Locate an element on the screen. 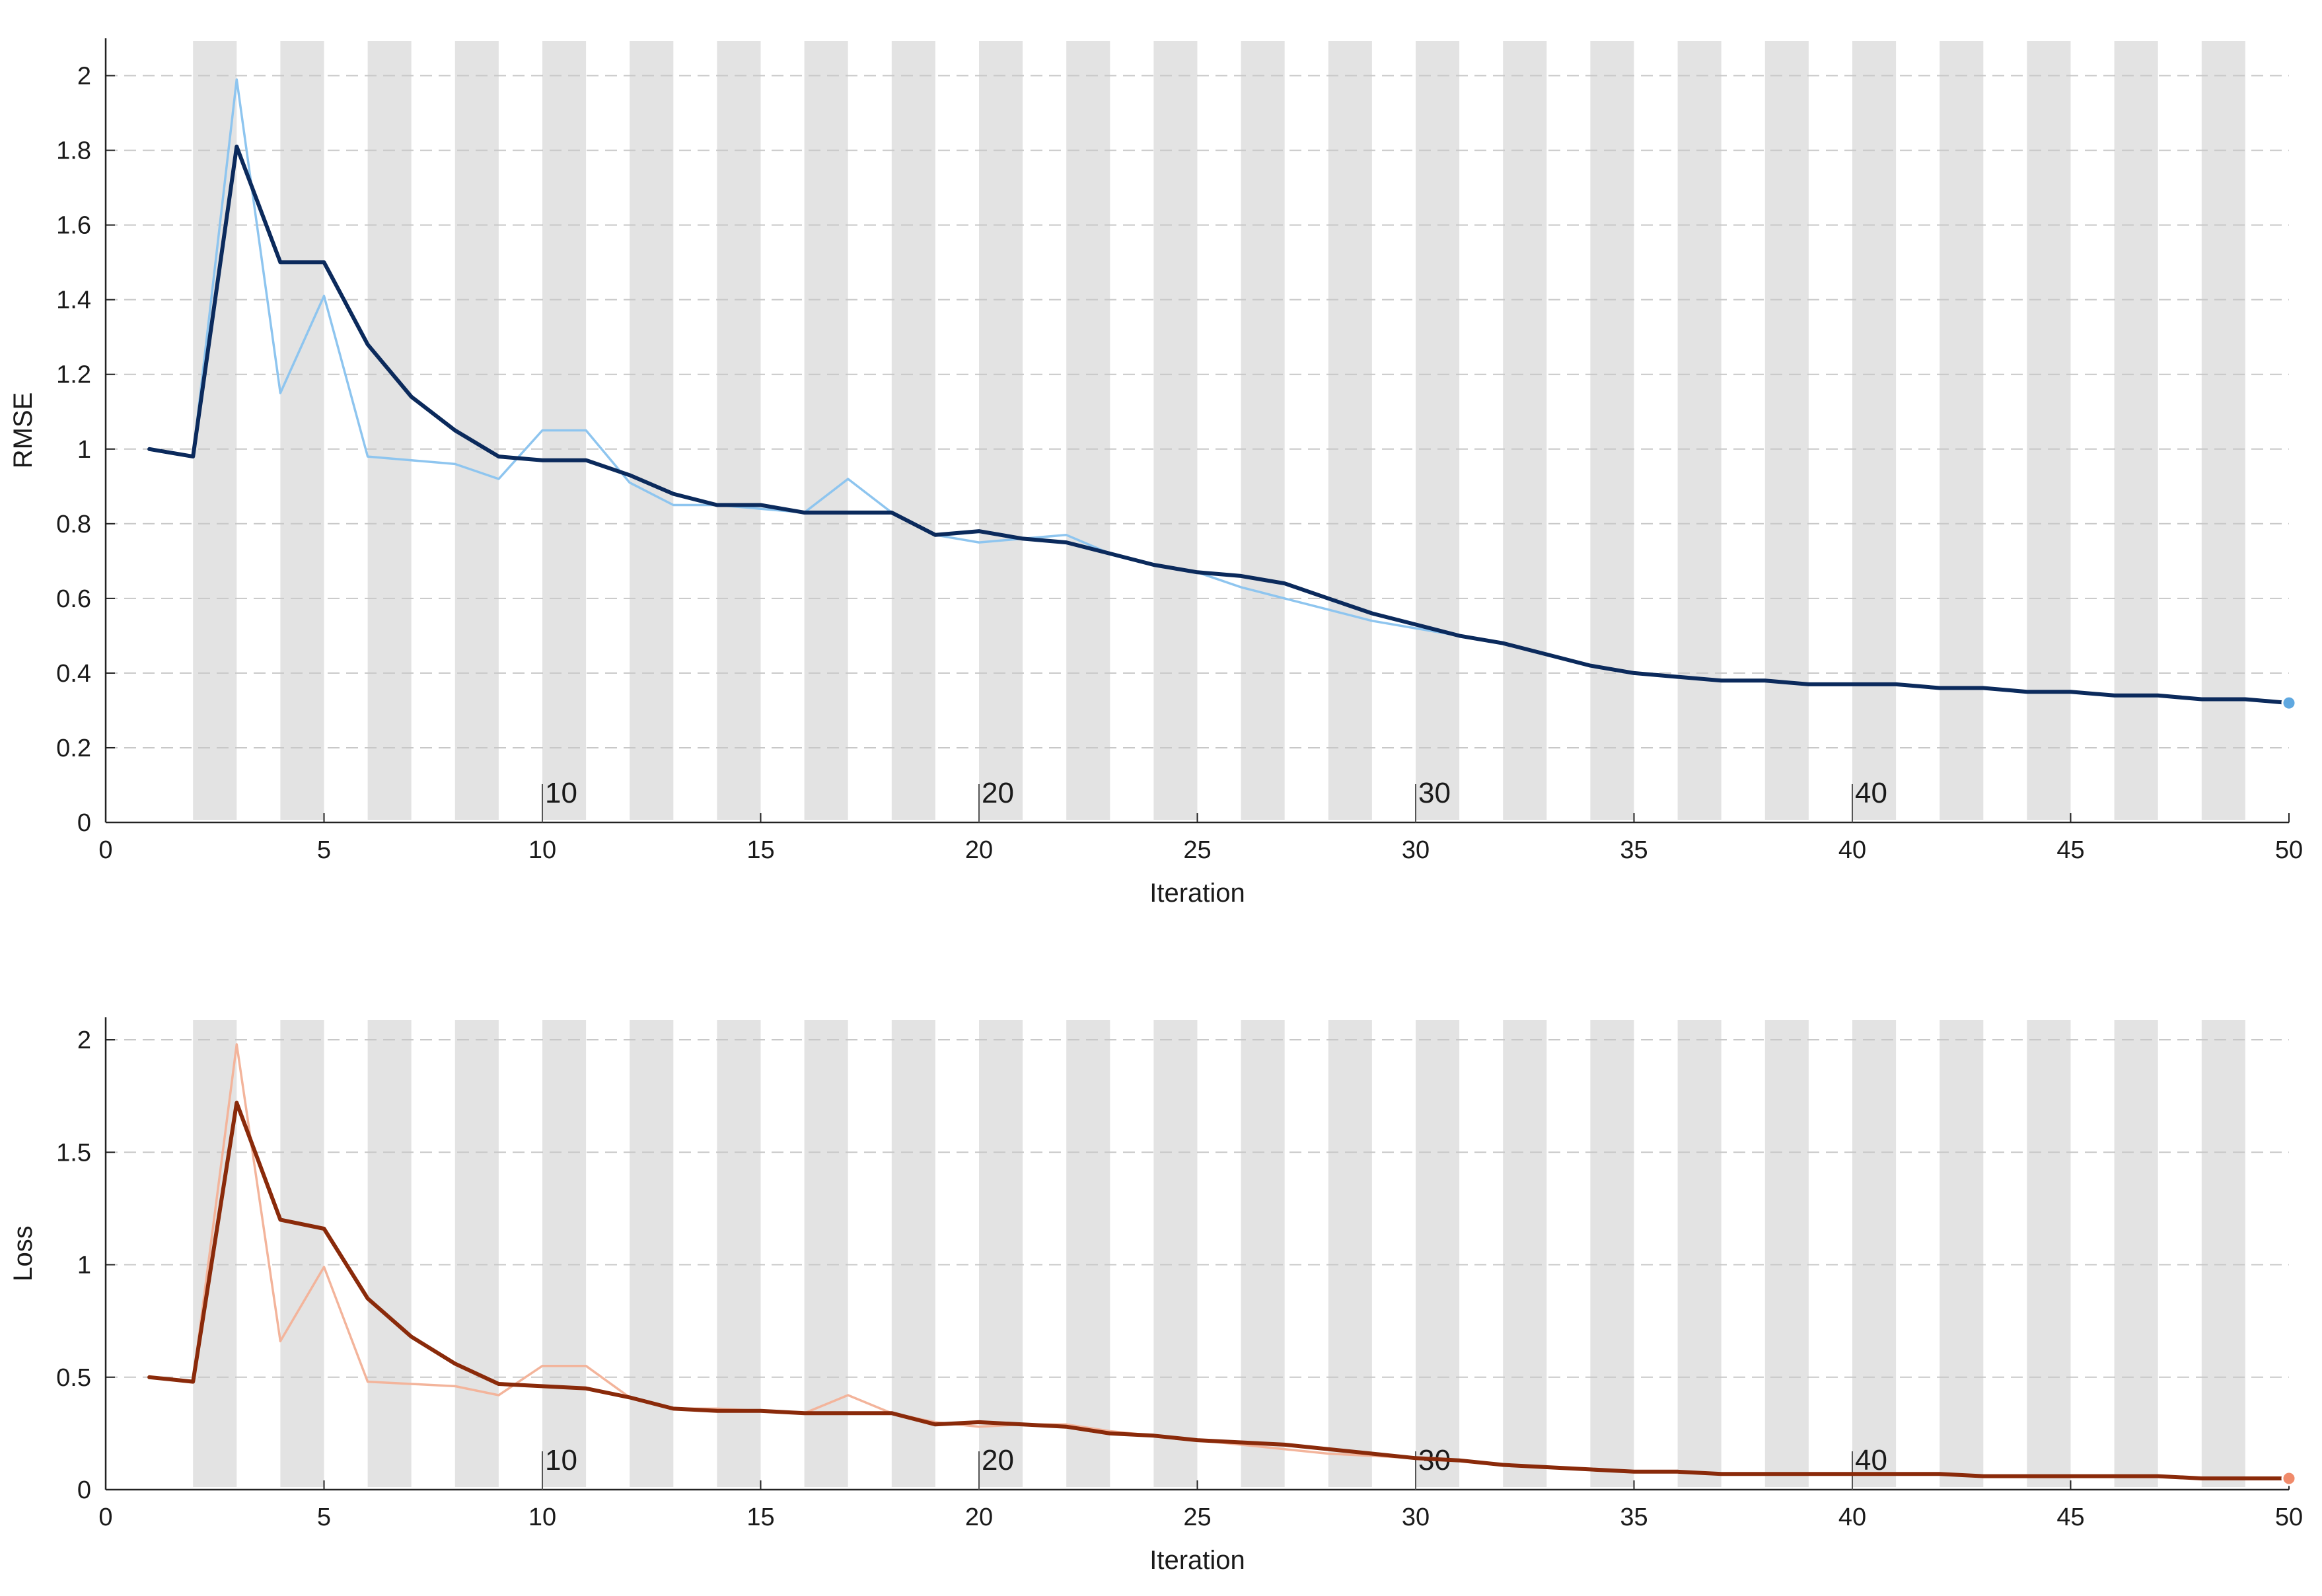 This screenshot has width=2322, height=1596. loss-x-tick-label: 5 is located at coordinates (324, 1517).